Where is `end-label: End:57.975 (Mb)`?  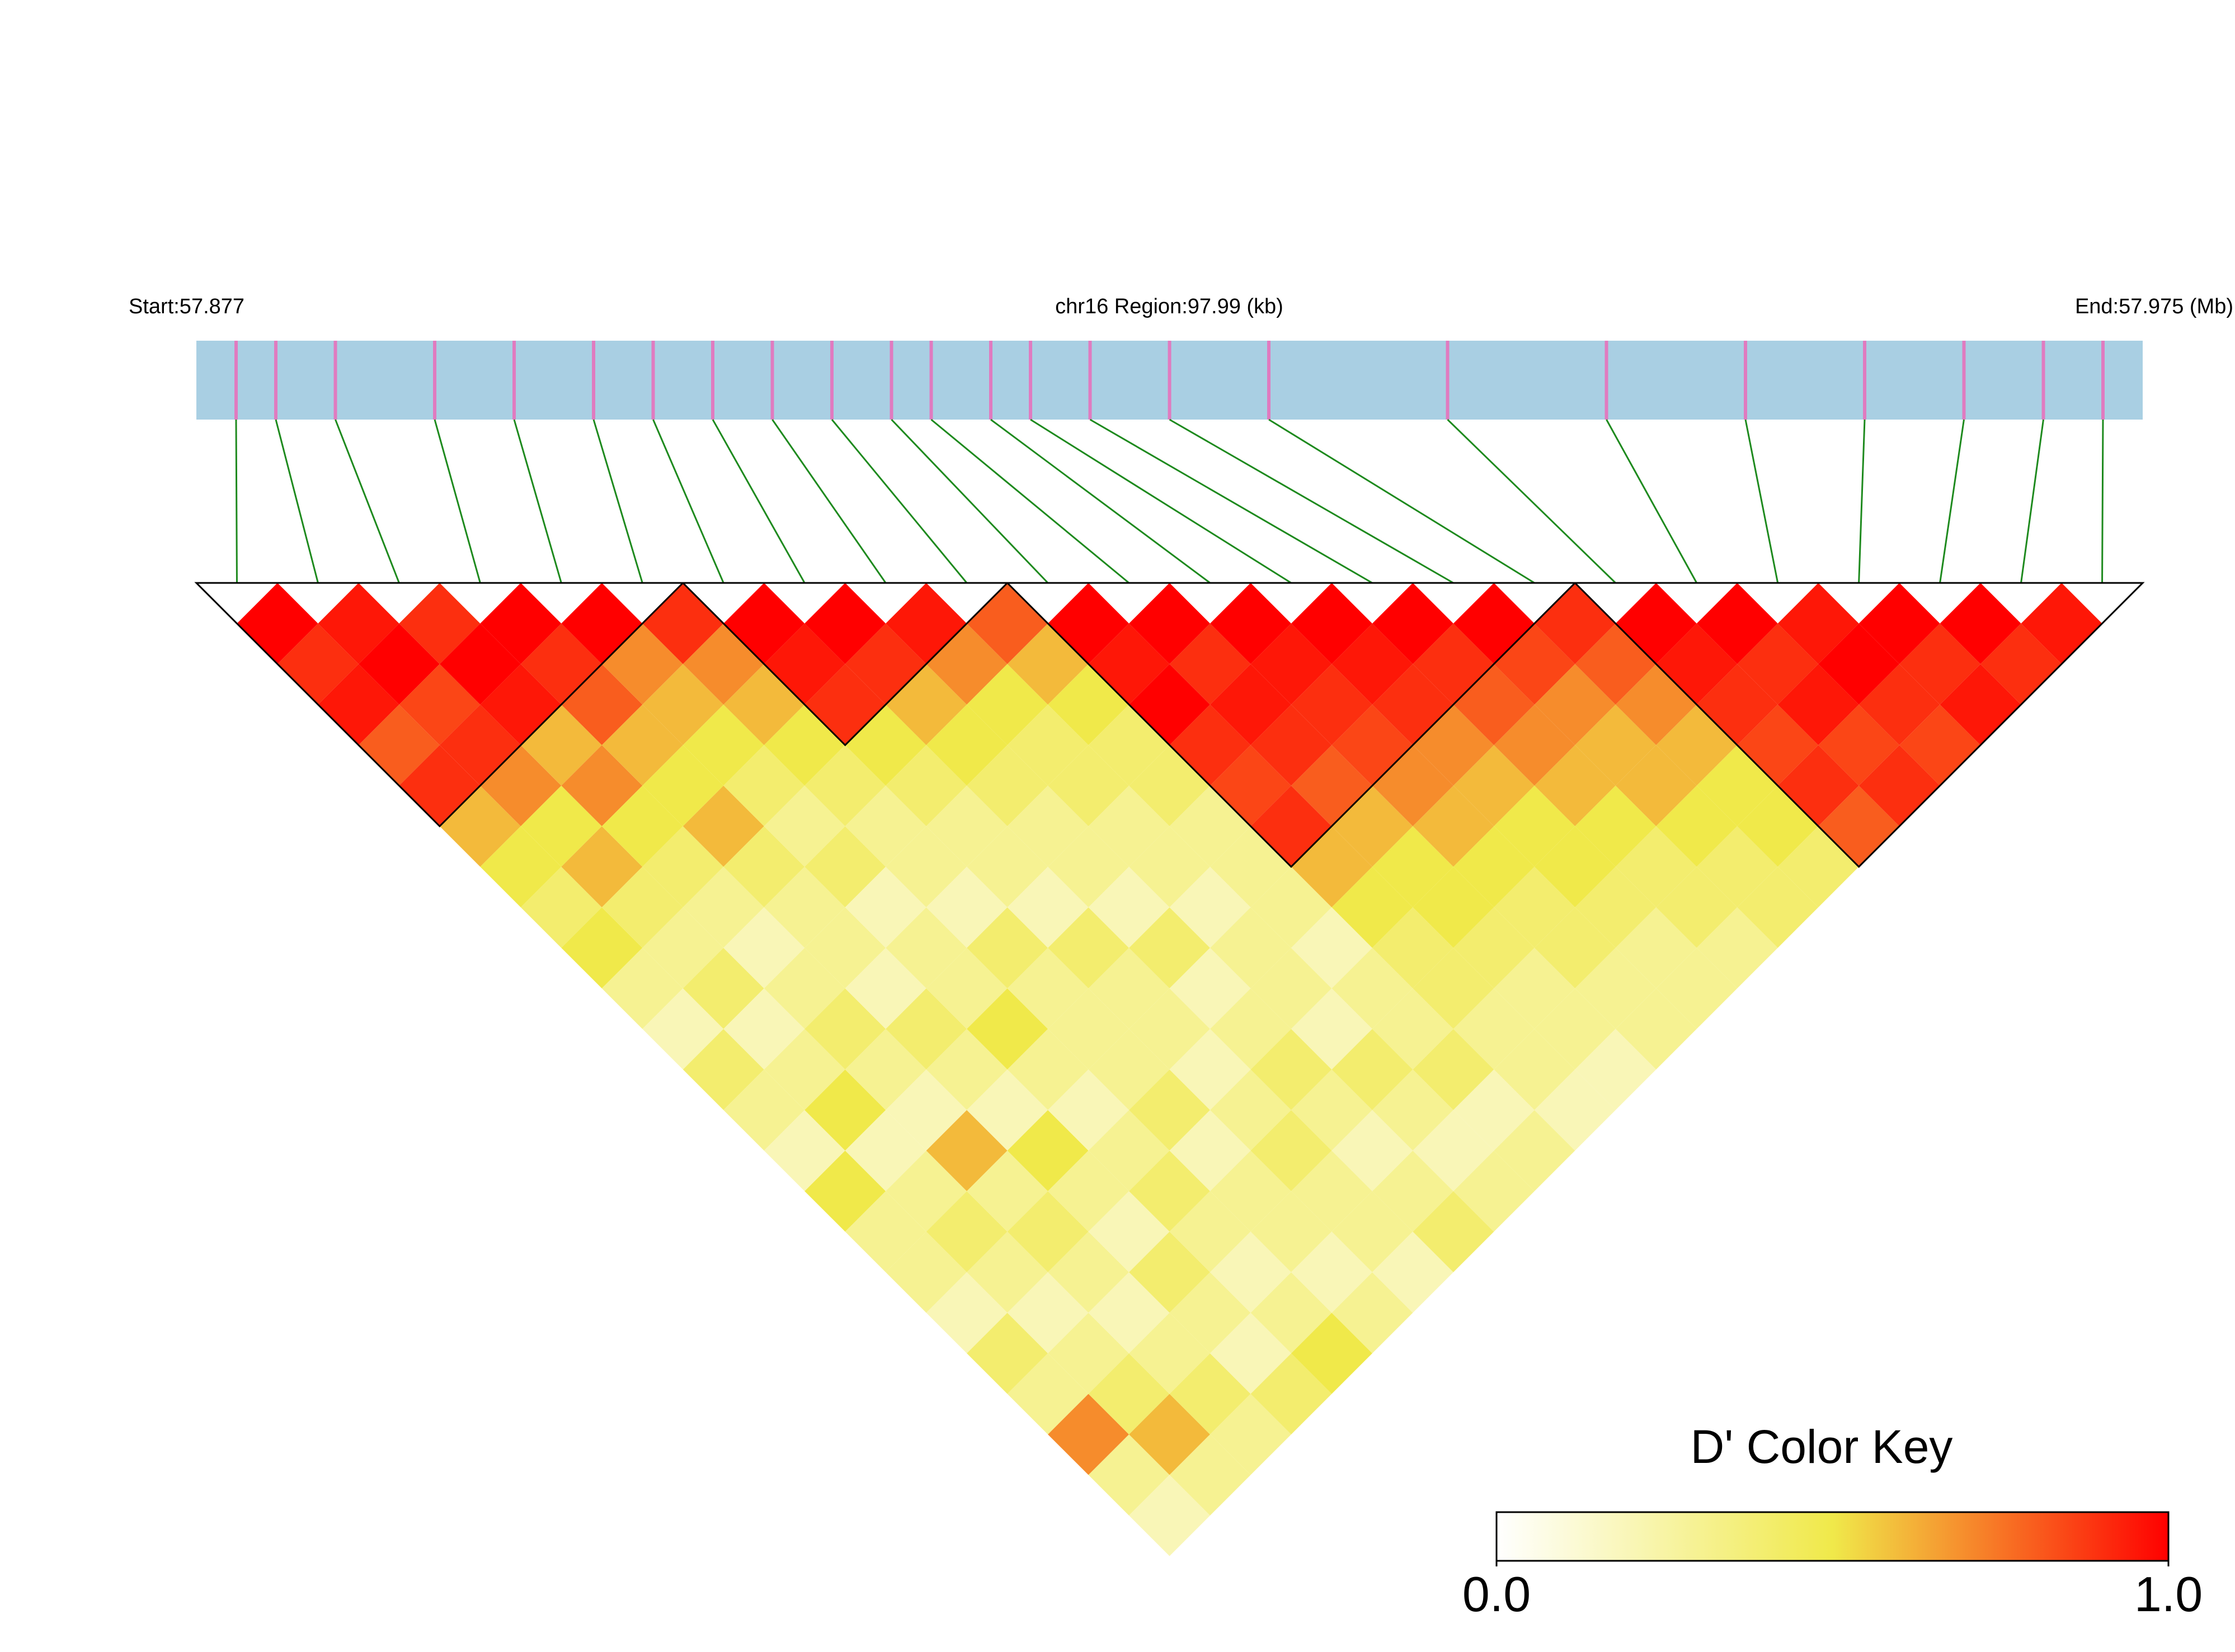
end-label: End:57.975 (Mb) is located at coordinates (2154, 306).